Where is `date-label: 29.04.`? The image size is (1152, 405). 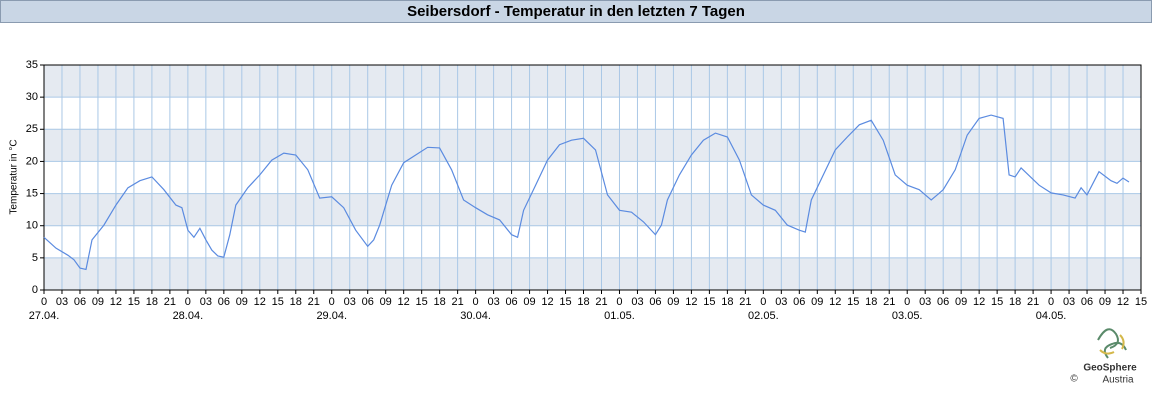
date-label: 29.04. is located at coordinates (331, 316).